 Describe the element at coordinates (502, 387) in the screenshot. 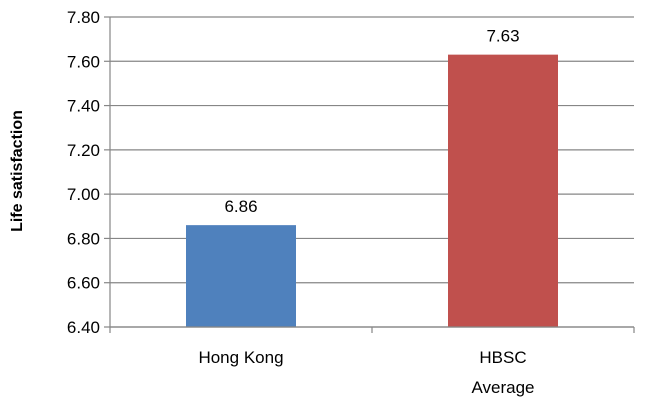

I see `x-category-label: Average` at that location.